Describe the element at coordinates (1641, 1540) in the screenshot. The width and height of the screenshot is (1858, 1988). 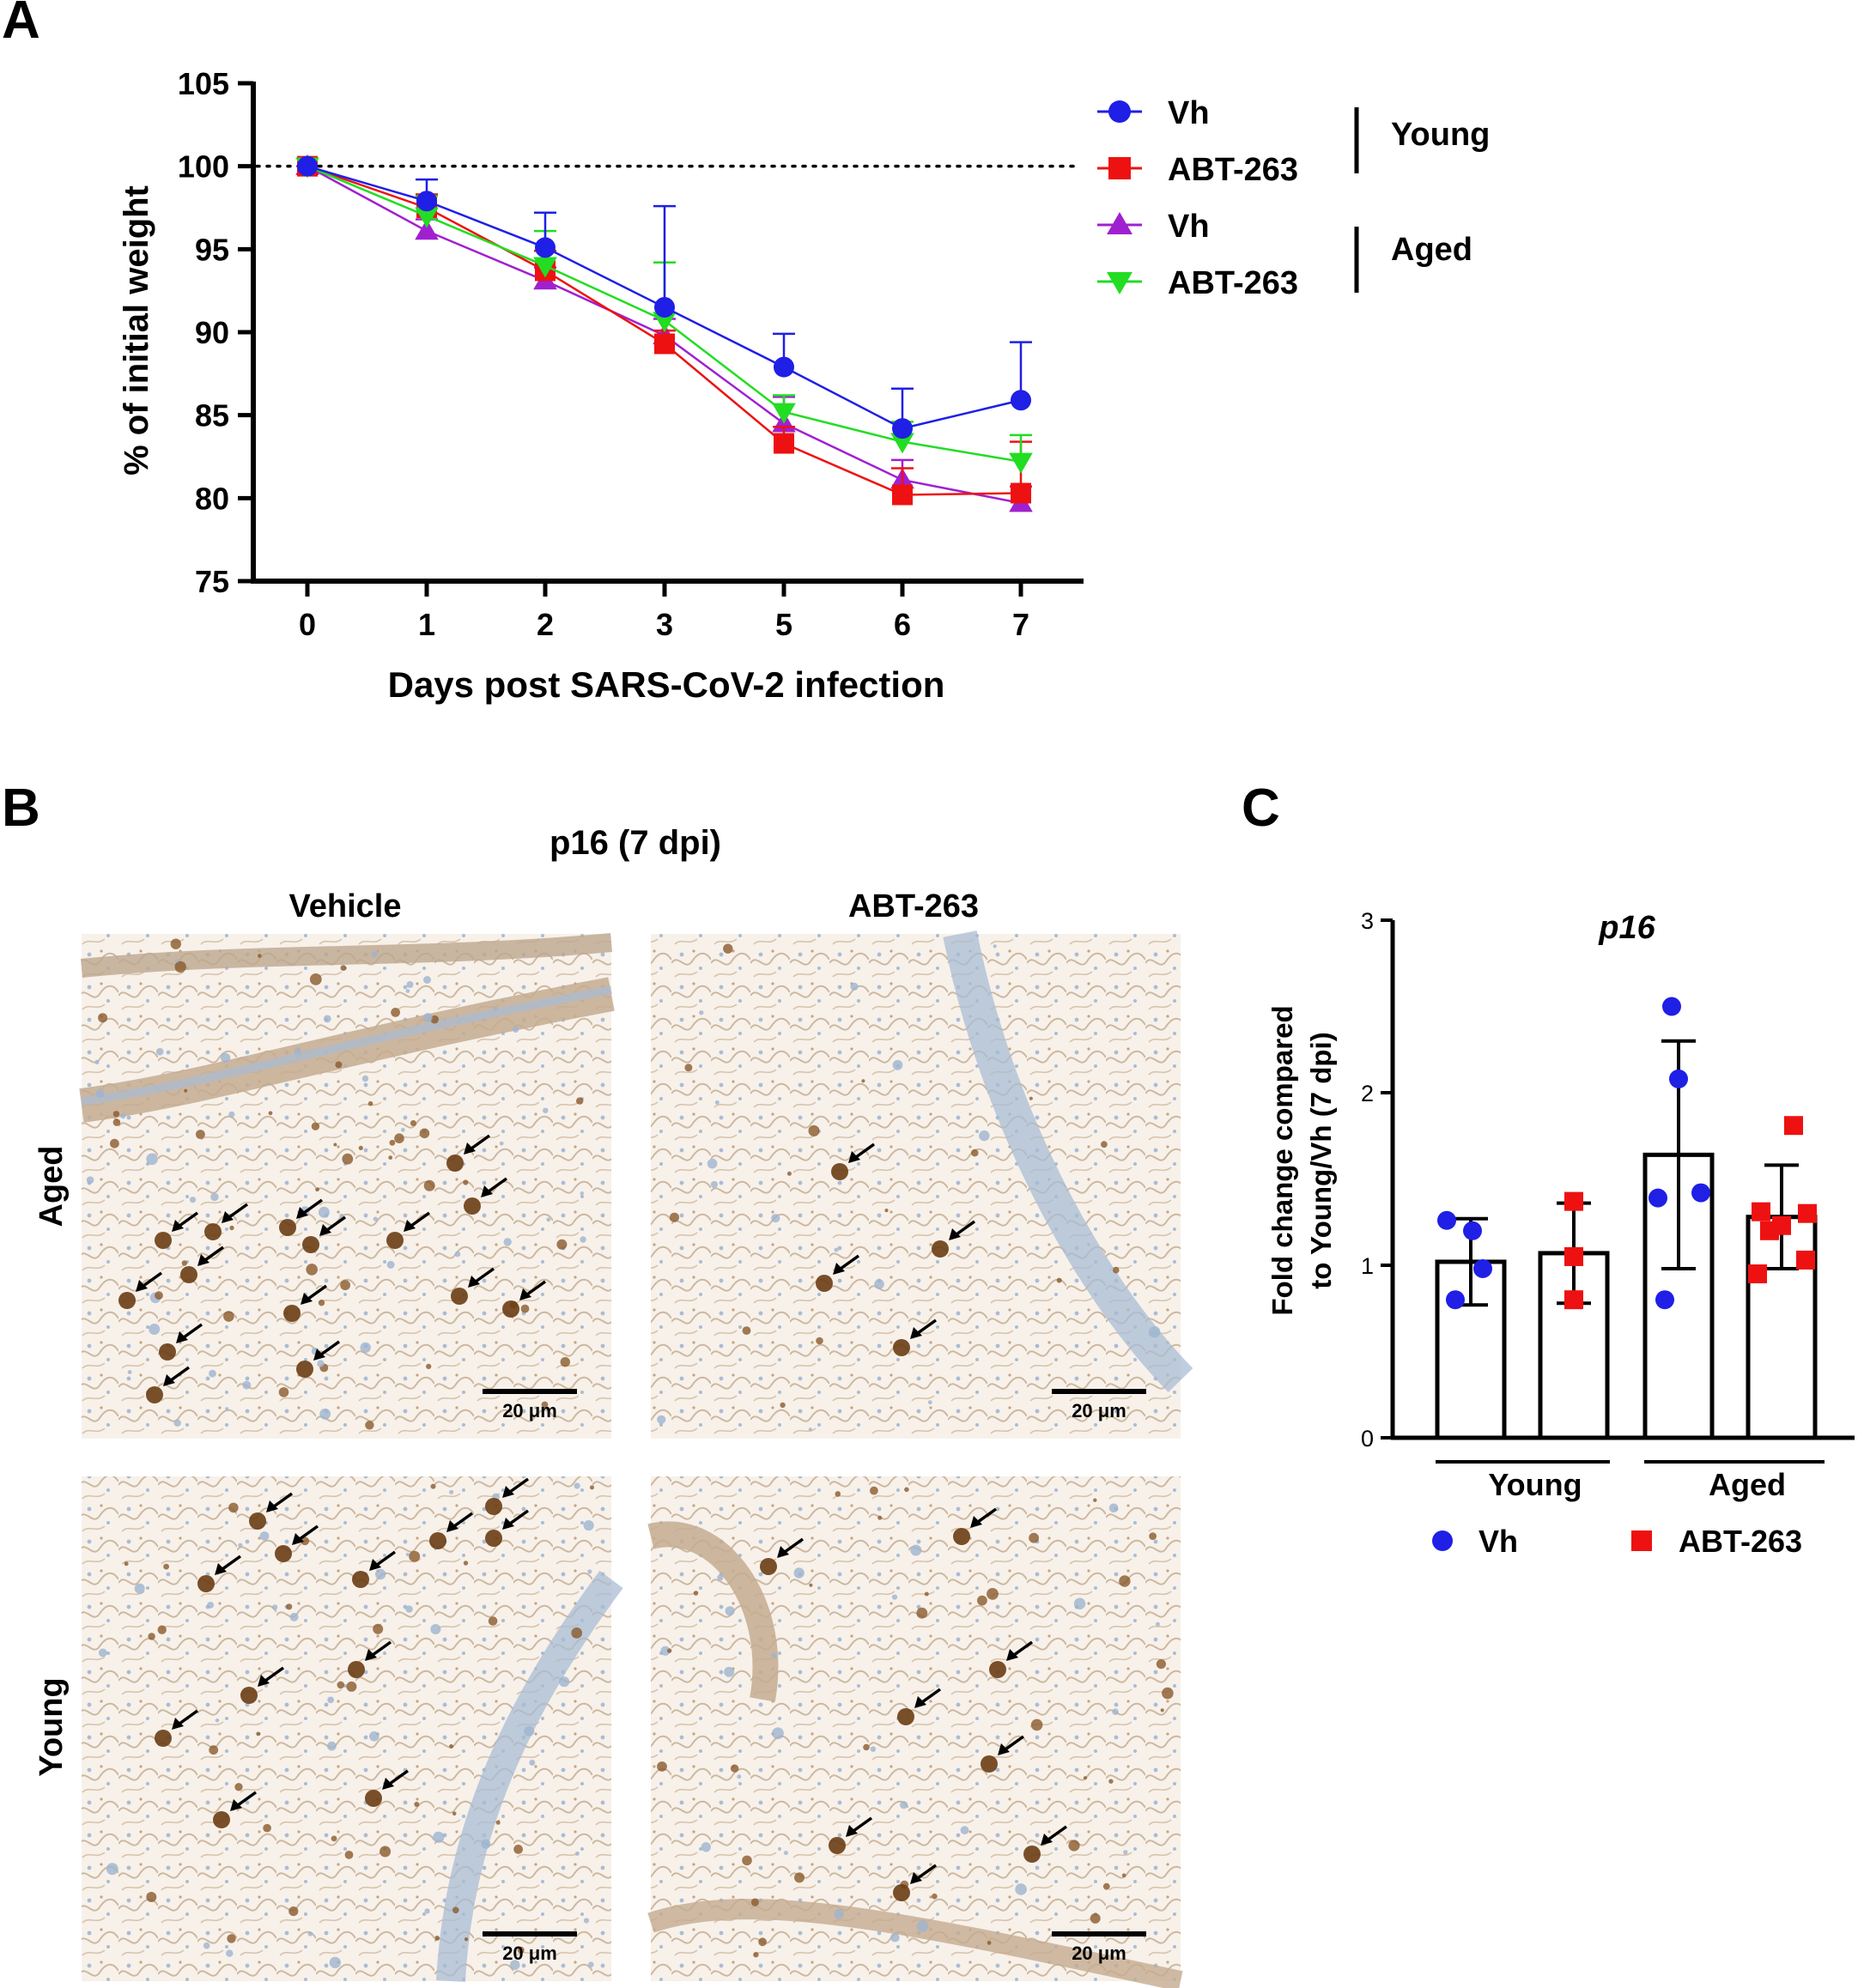
I see `chart-c-legend-marker-abt263` at that location.